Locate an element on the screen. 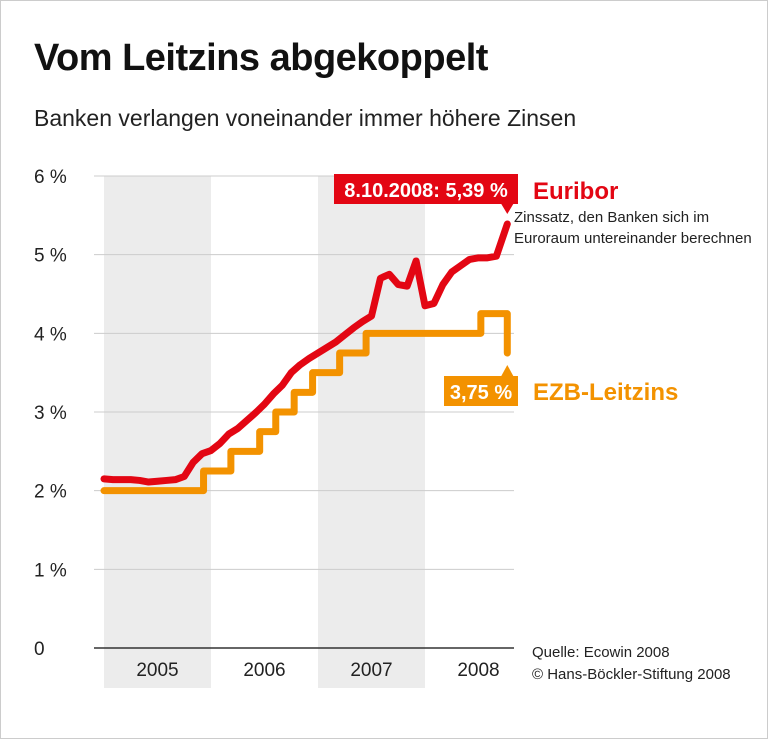  ezb-legend: EZB-Leitzins is located at coordinates (605, 392).